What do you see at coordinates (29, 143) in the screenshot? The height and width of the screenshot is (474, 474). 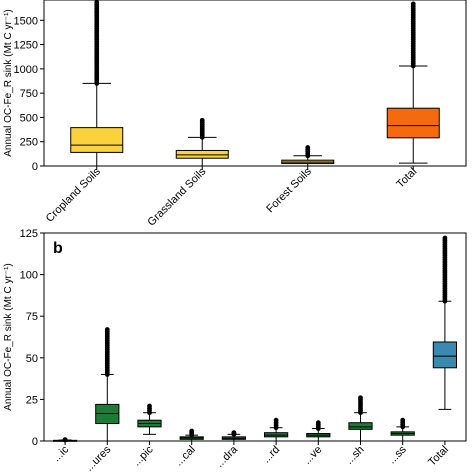 I see `y-tick-label: 250` at bounding box center [29, 143].